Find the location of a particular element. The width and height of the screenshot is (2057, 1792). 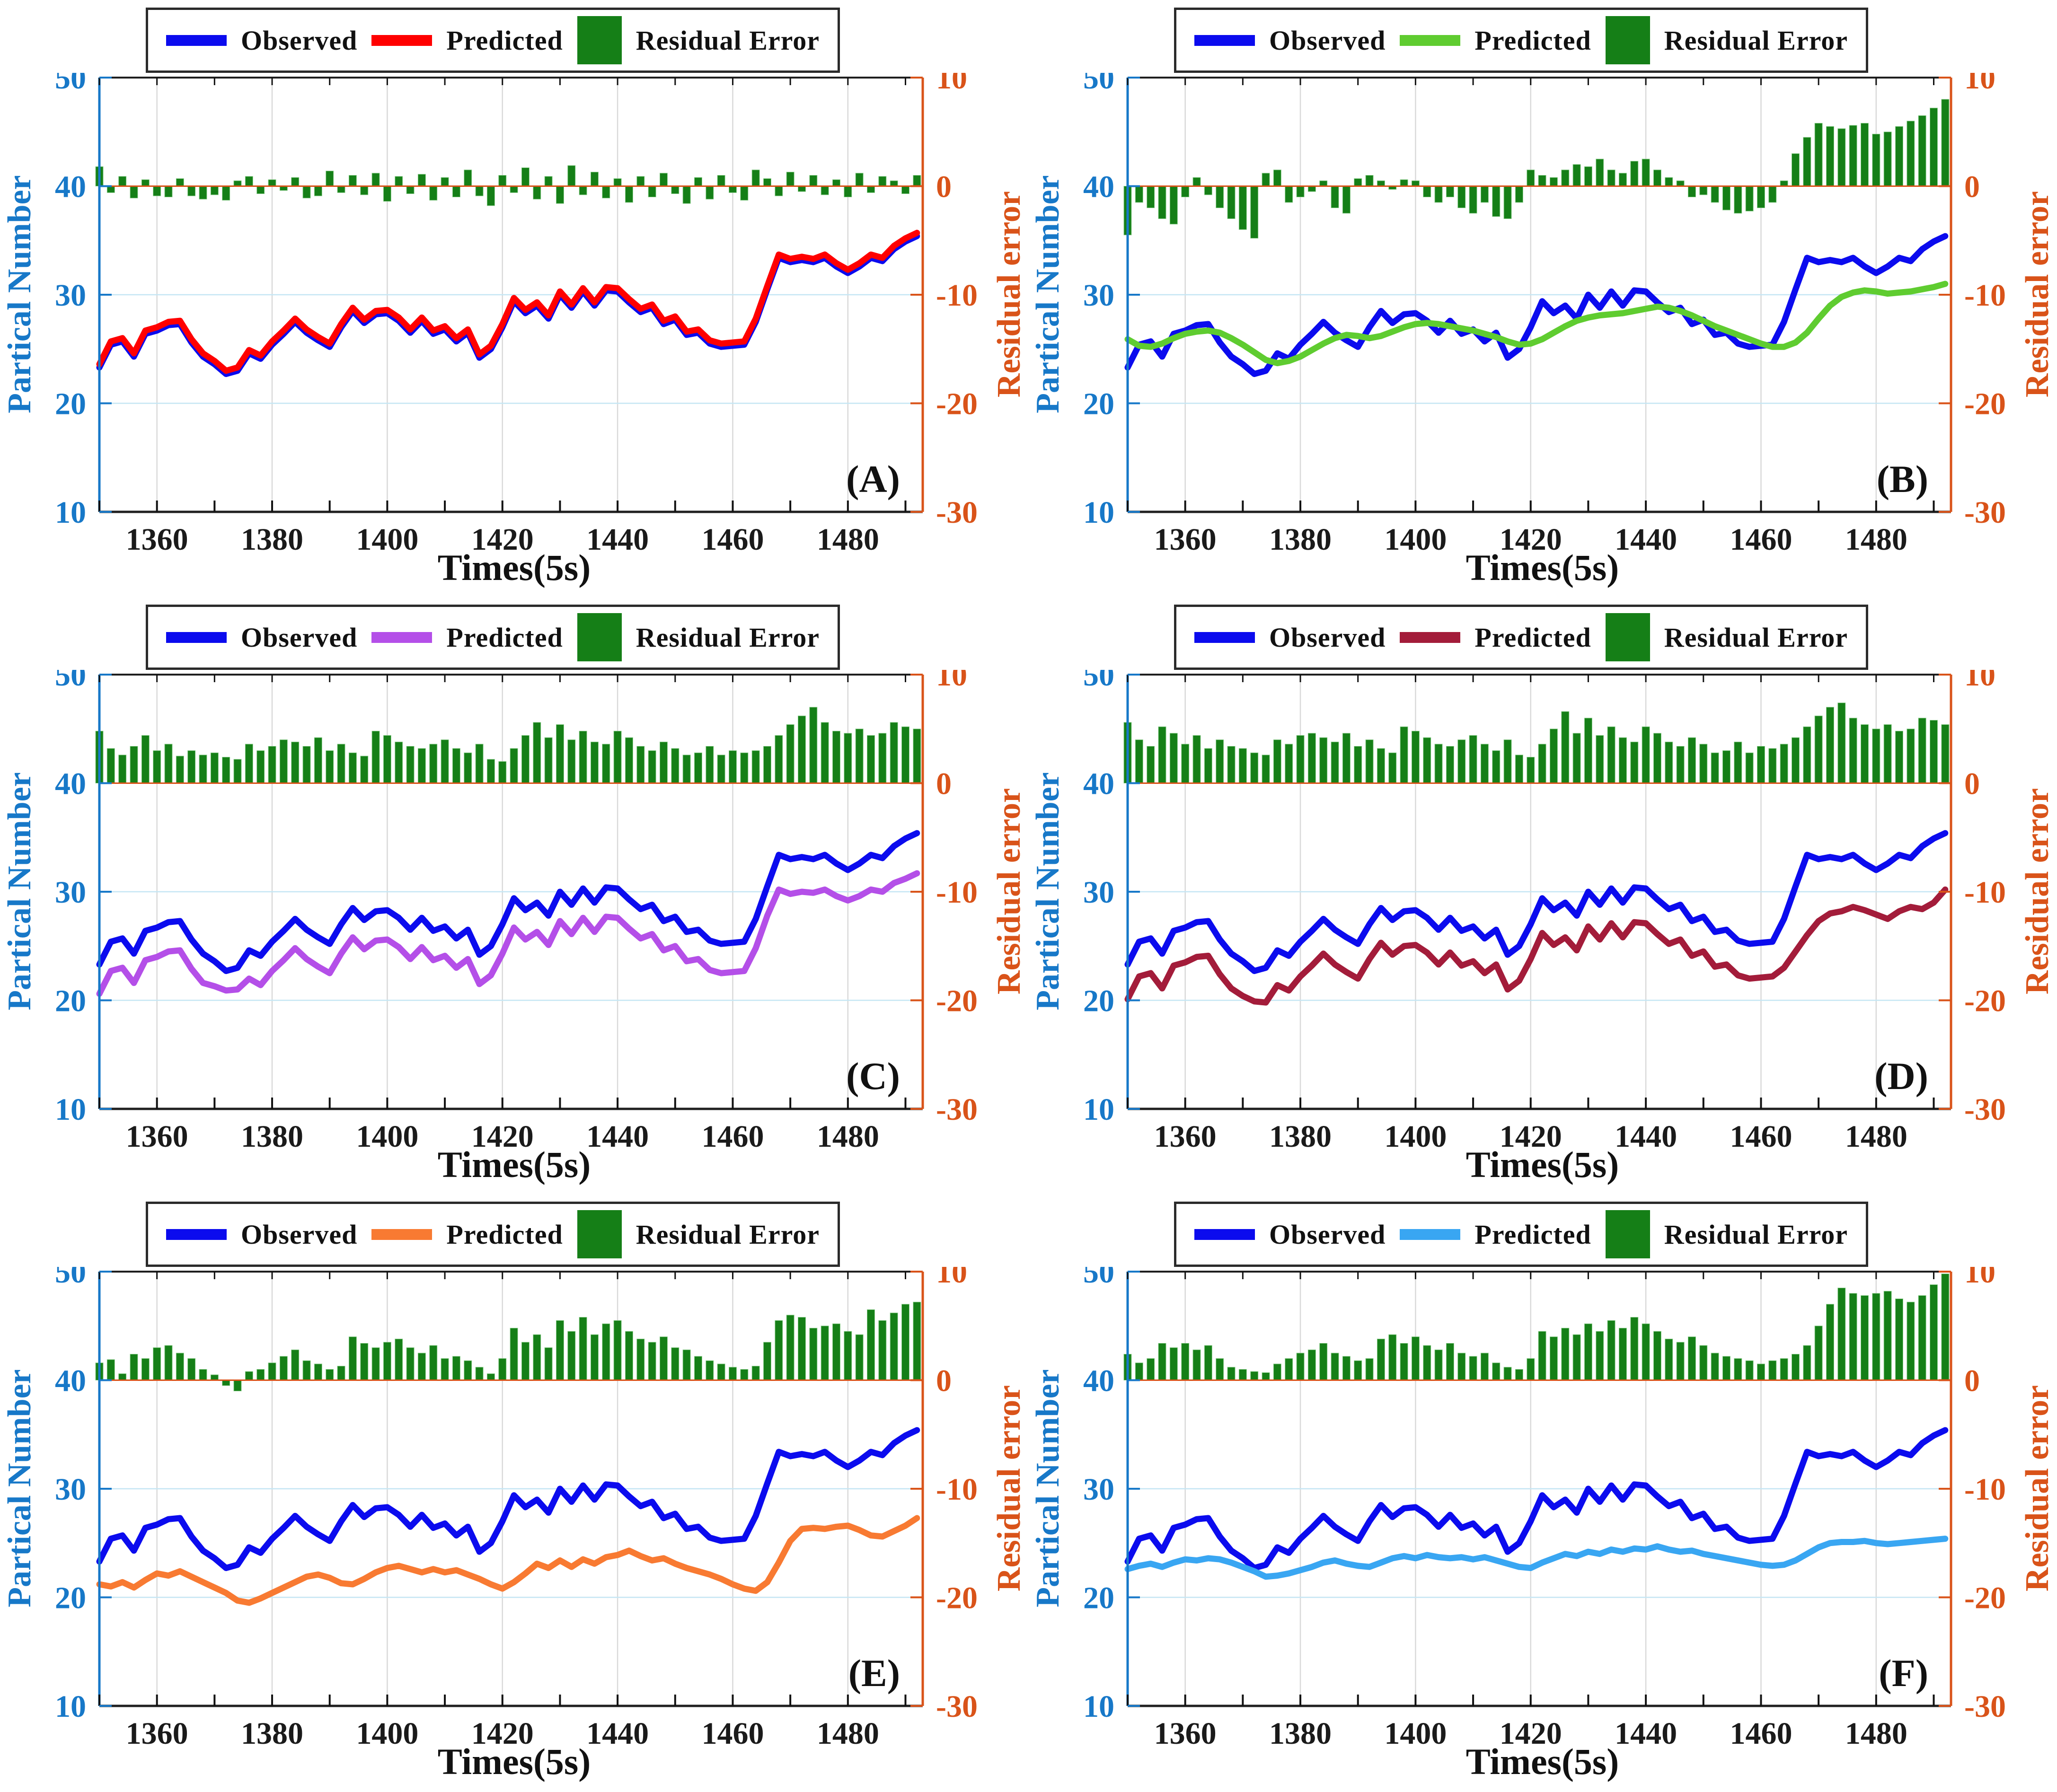

y-left-tick-label: 40 is located at coordinates (1099, 187).